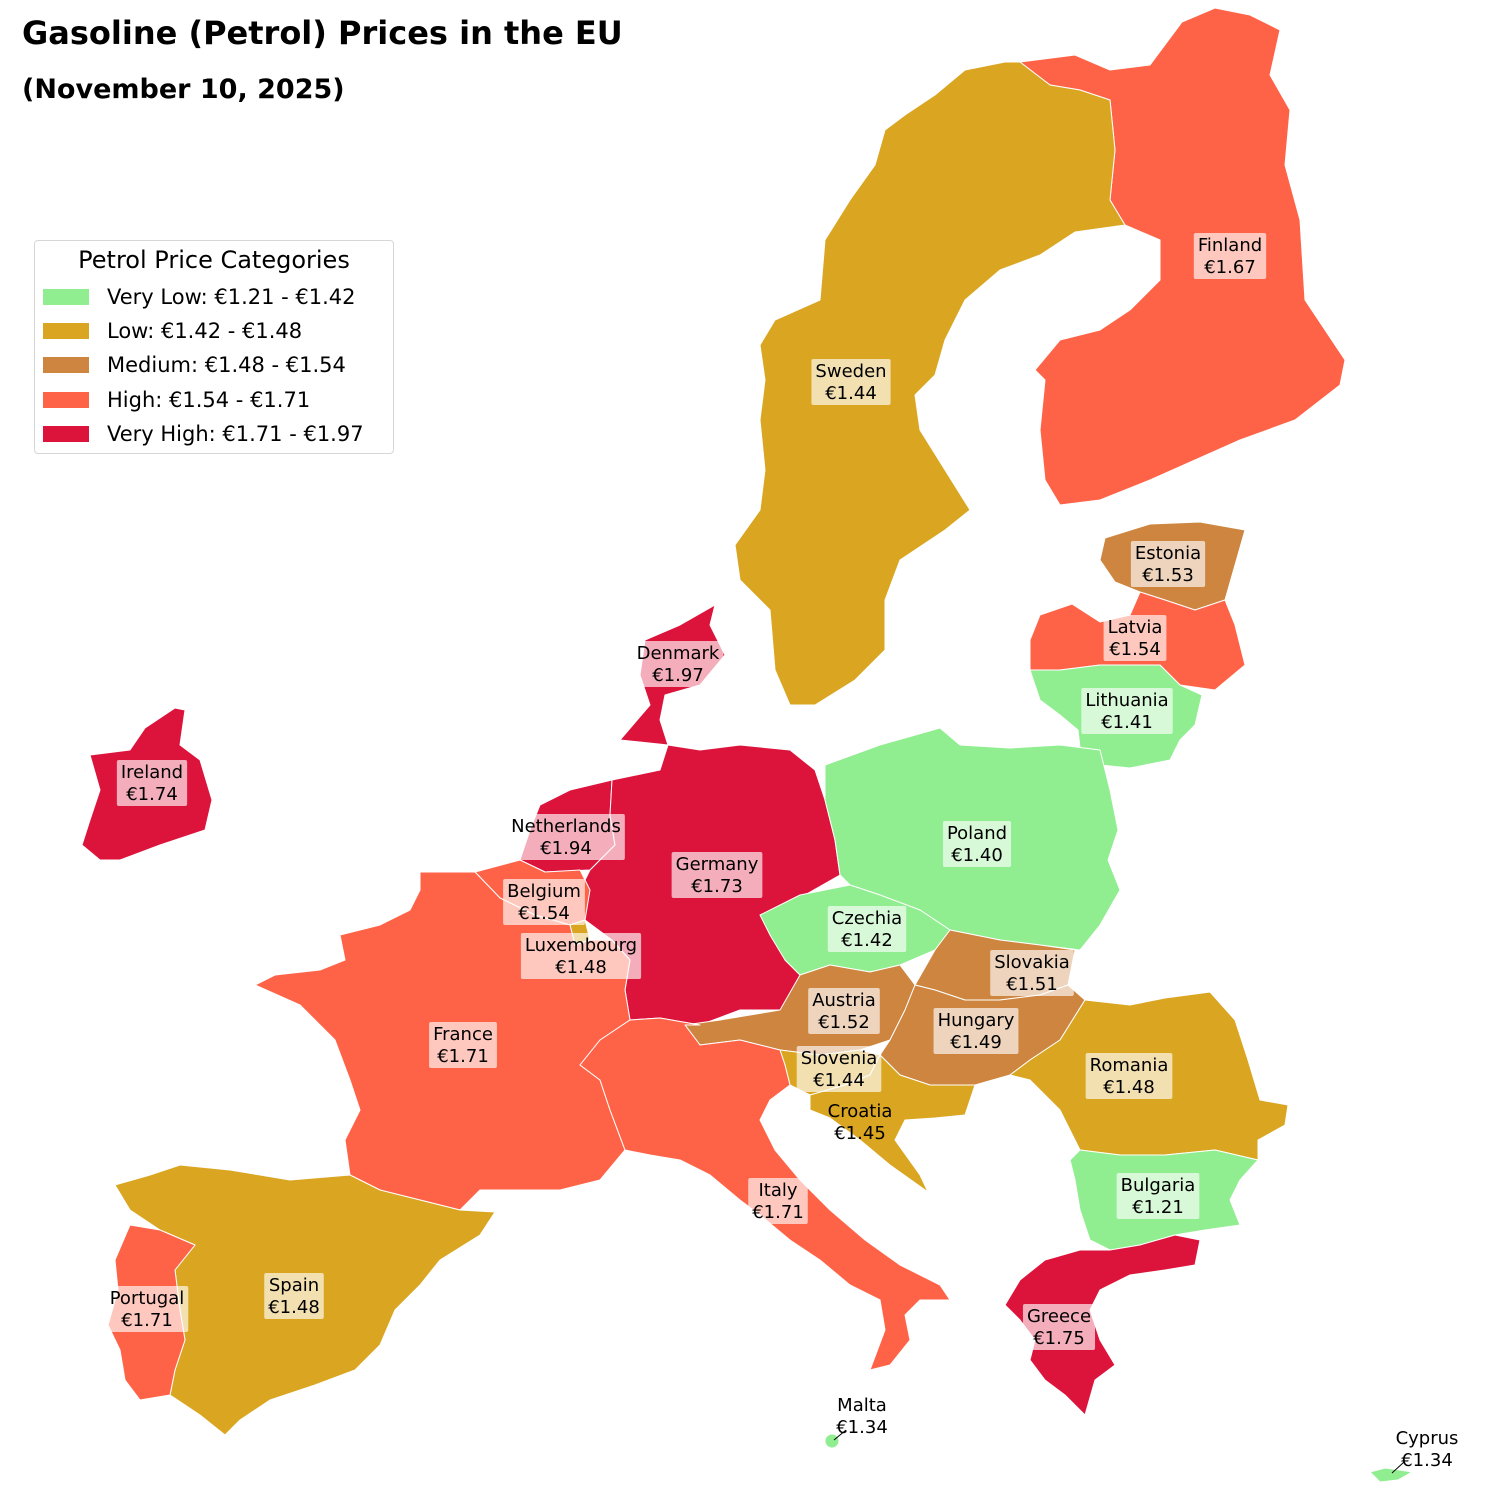 Image resolution: width=1492 pixels, height=1492 pixels. What do you see at coordinates (1391, 1475) in the screenshot?
I see `country-cyprus` at bounding box center [1391, 1475].